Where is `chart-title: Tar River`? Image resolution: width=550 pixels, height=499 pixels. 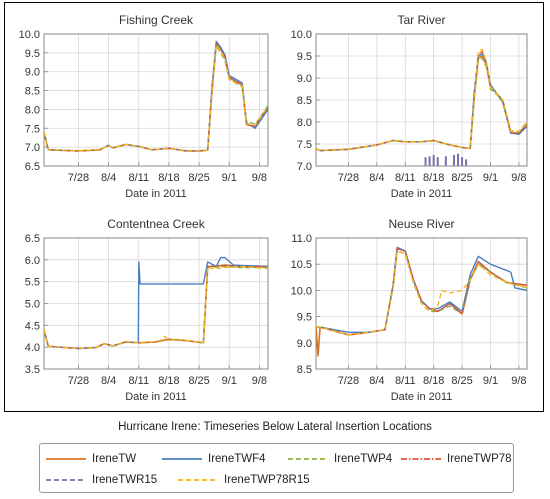 chart-title: Tar River is located at coordinates (421, 20).